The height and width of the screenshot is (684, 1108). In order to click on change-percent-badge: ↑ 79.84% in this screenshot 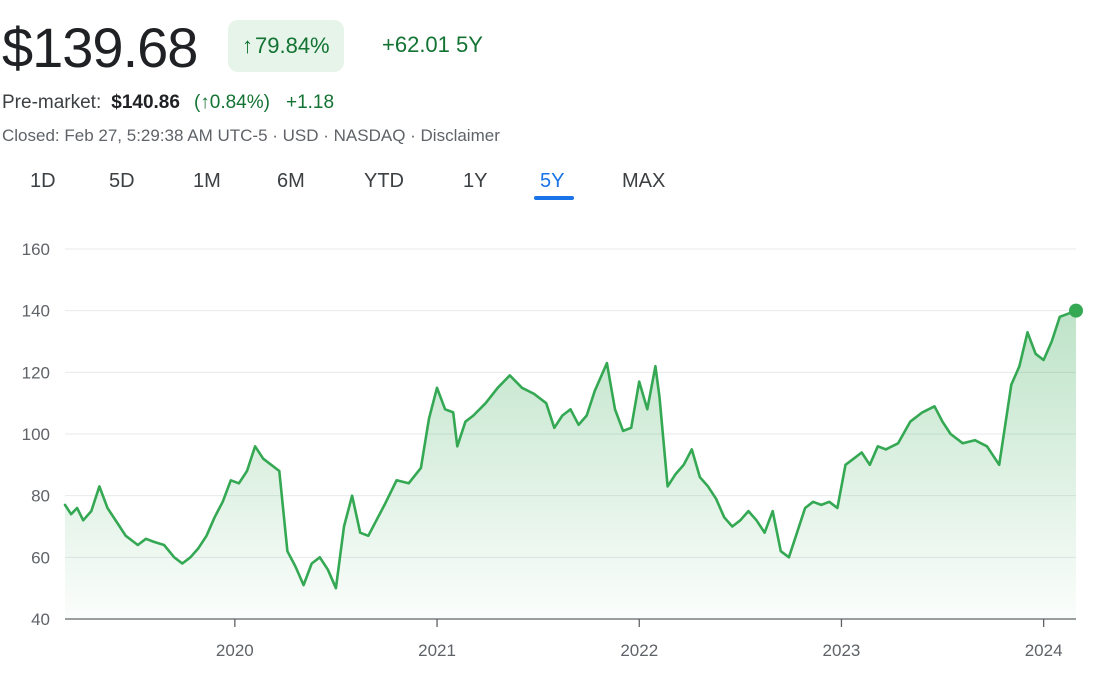, I will do `click(286, 46)`.